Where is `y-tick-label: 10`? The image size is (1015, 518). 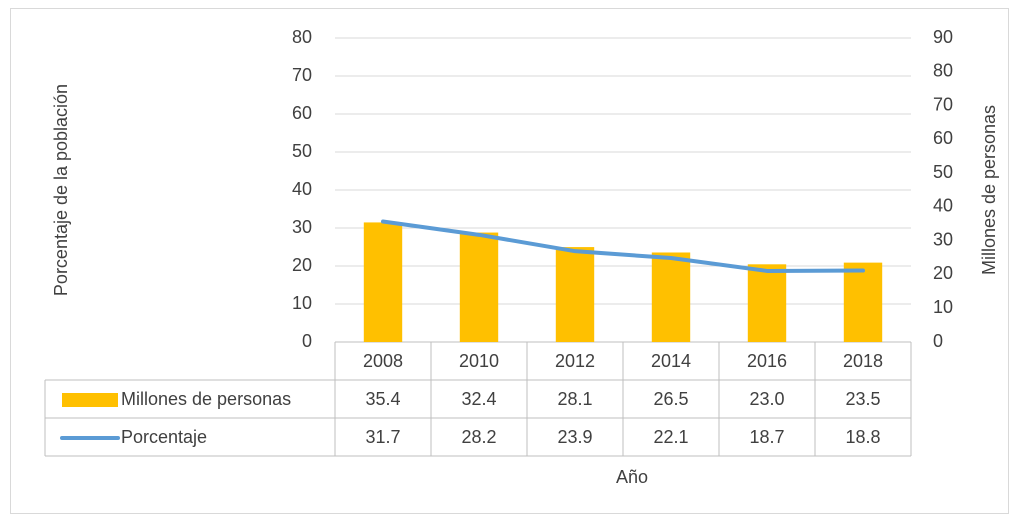
y-tick-label: 10 is located at coordinates (302, 303).